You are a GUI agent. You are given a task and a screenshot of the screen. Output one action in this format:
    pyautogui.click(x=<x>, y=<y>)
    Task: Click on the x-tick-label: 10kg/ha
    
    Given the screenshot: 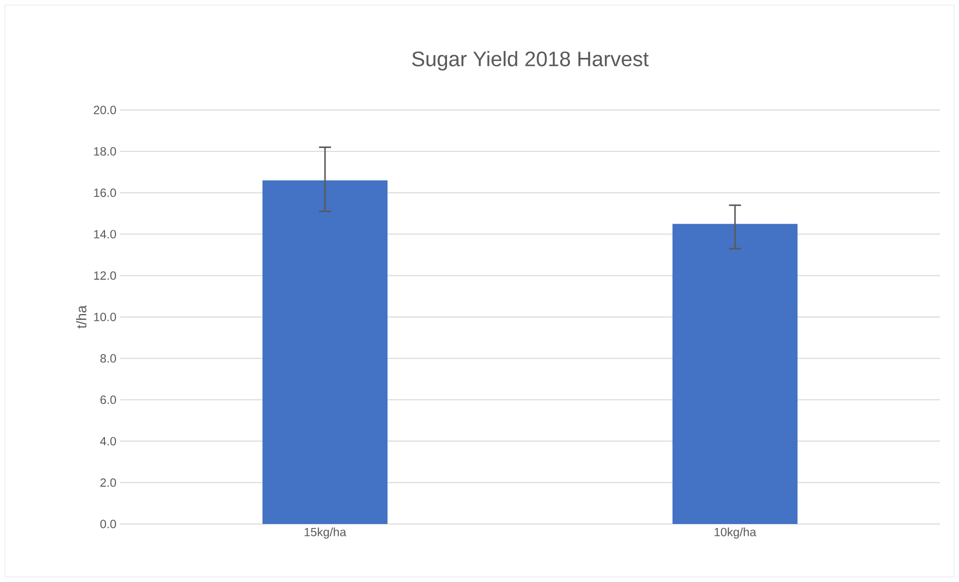 What is the action you would take?
    pyautogui.click(x=735, y=533)
    